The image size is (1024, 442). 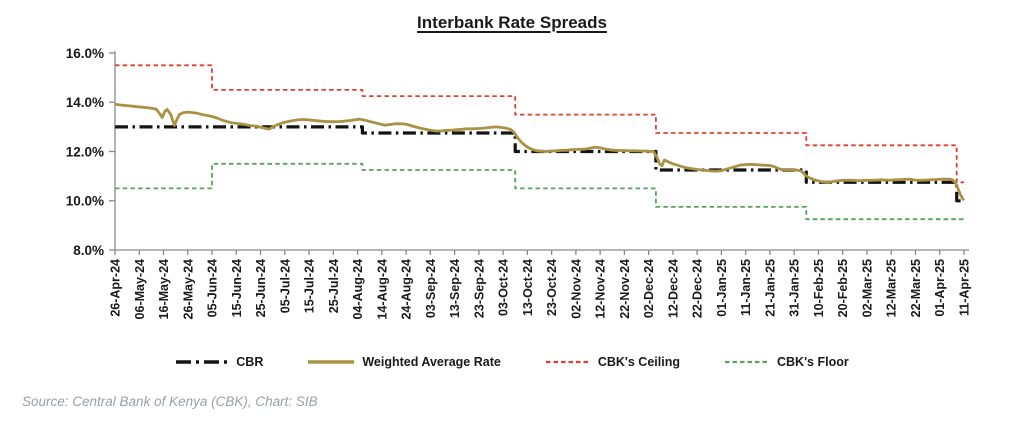 What do you see at coordinates (567, 362) in the screenshot?
I see `cbk-ceiling-line-swatch` at bounding box center [567, 362].